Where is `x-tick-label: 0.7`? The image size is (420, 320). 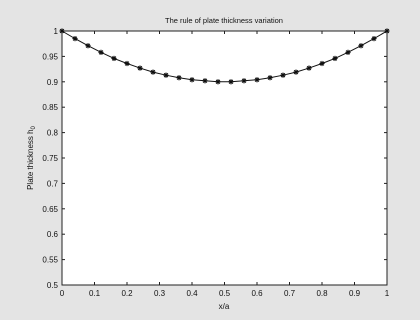
x-tick-label: 0.7 is located at coordinates (290, 293).